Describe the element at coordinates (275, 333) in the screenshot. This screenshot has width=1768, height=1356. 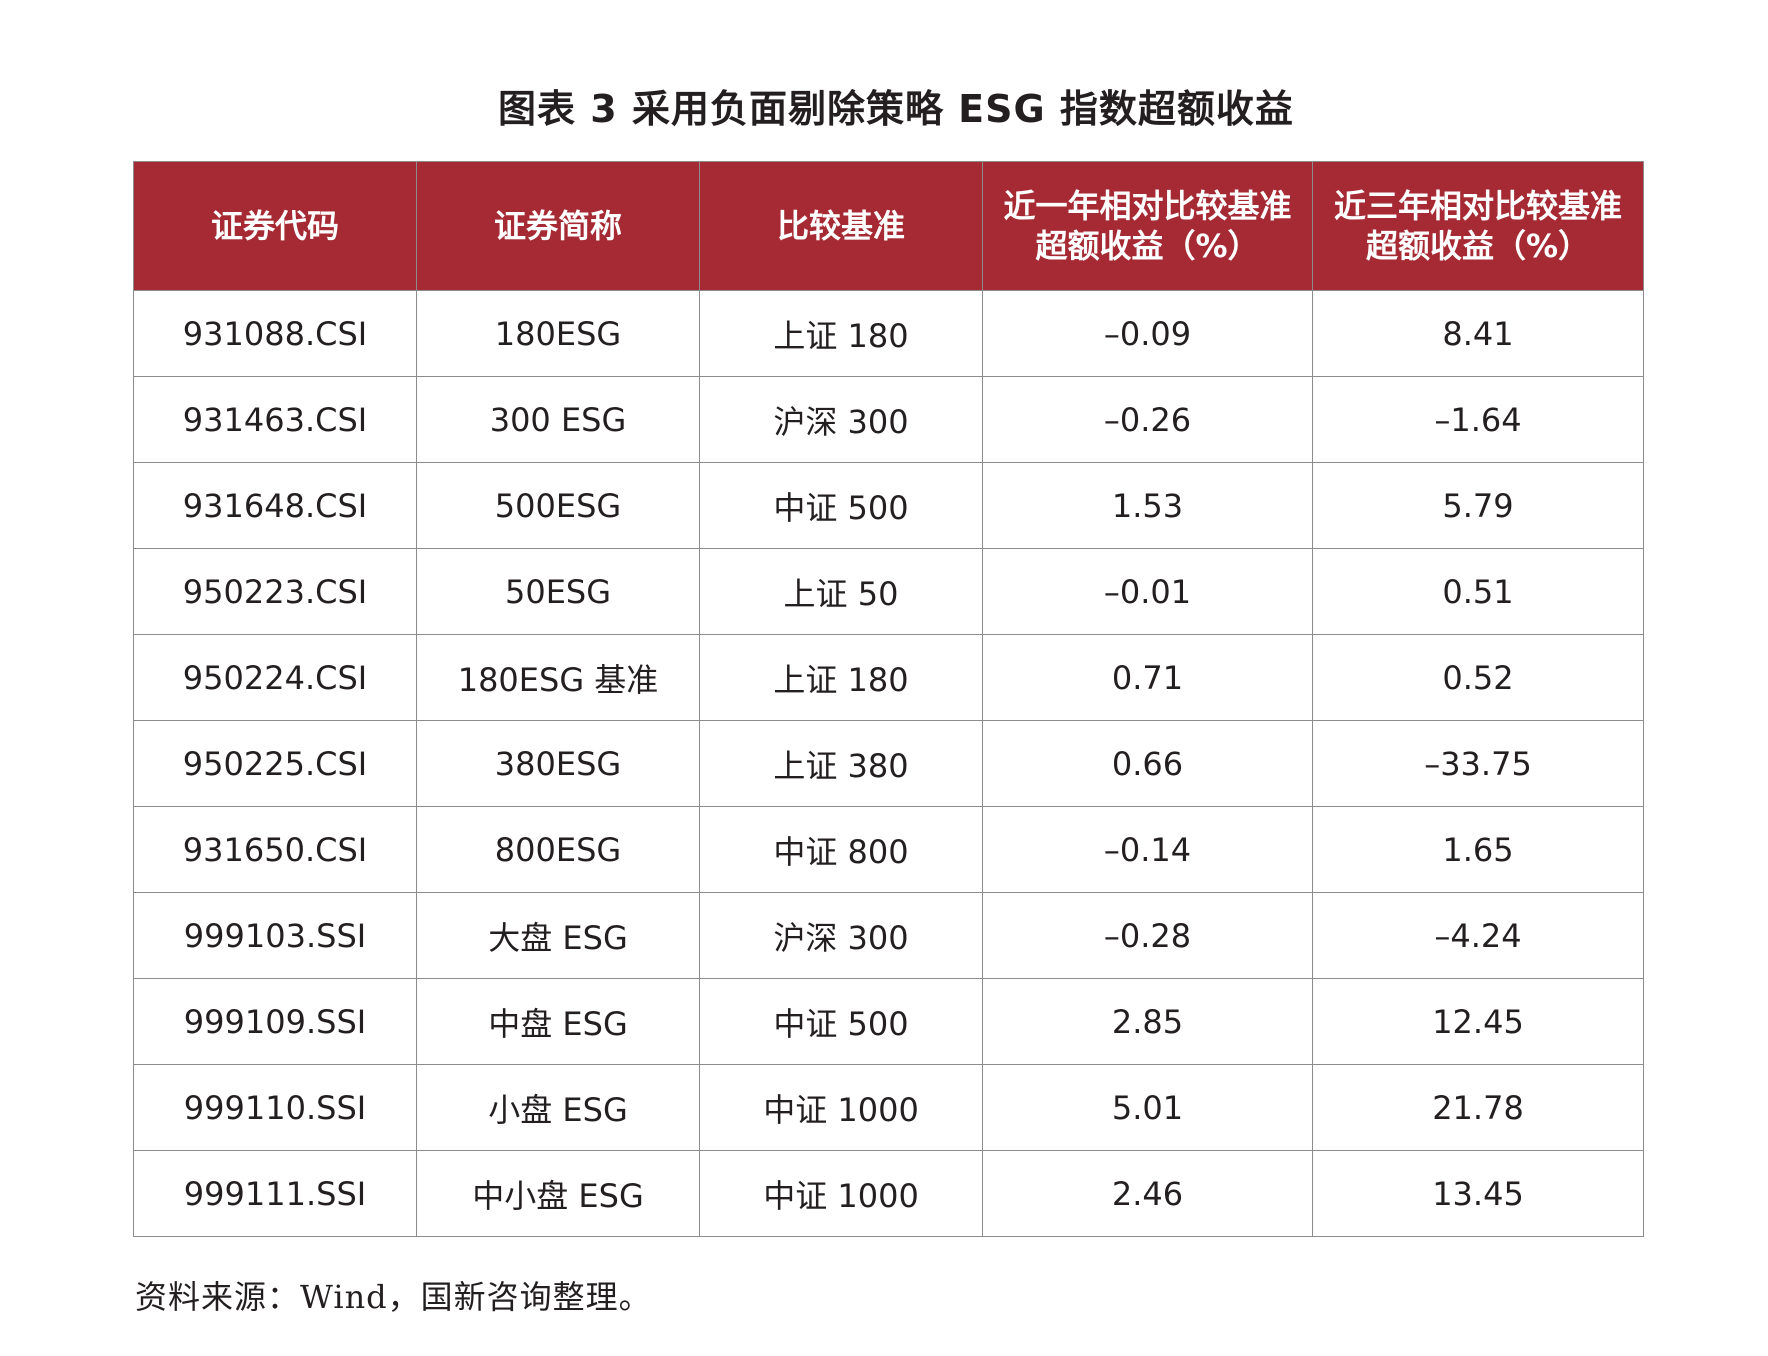
I see `cell-code: 931088.CSI` at that location.